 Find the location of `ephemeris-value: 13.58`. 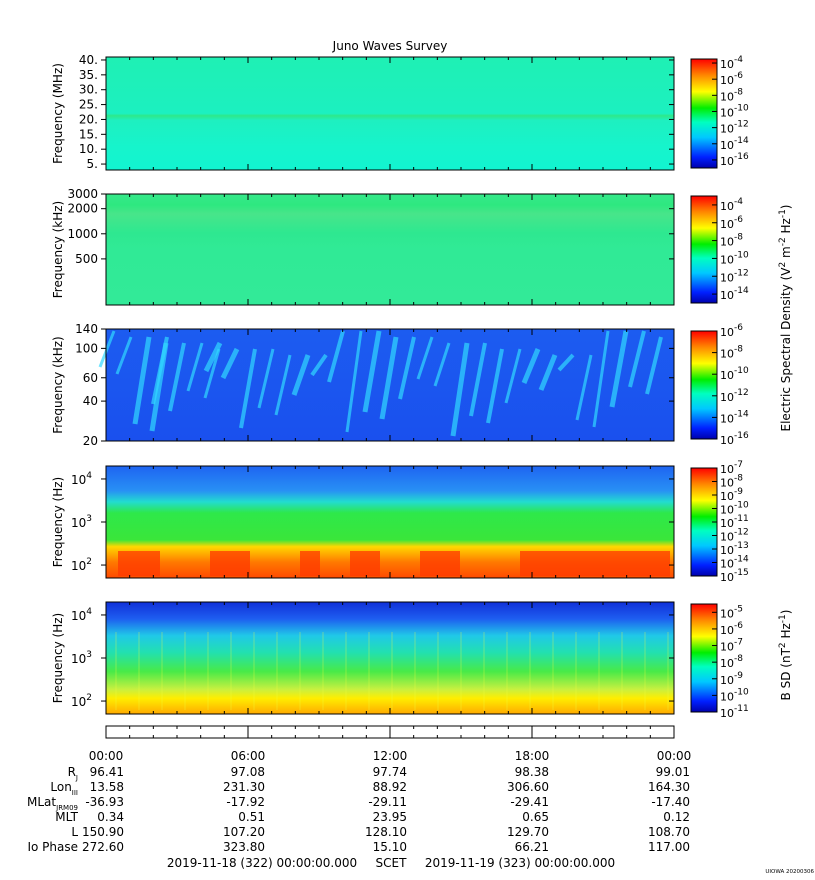

ephemeris-value: 13.58 is located at coordinates (107, 787).